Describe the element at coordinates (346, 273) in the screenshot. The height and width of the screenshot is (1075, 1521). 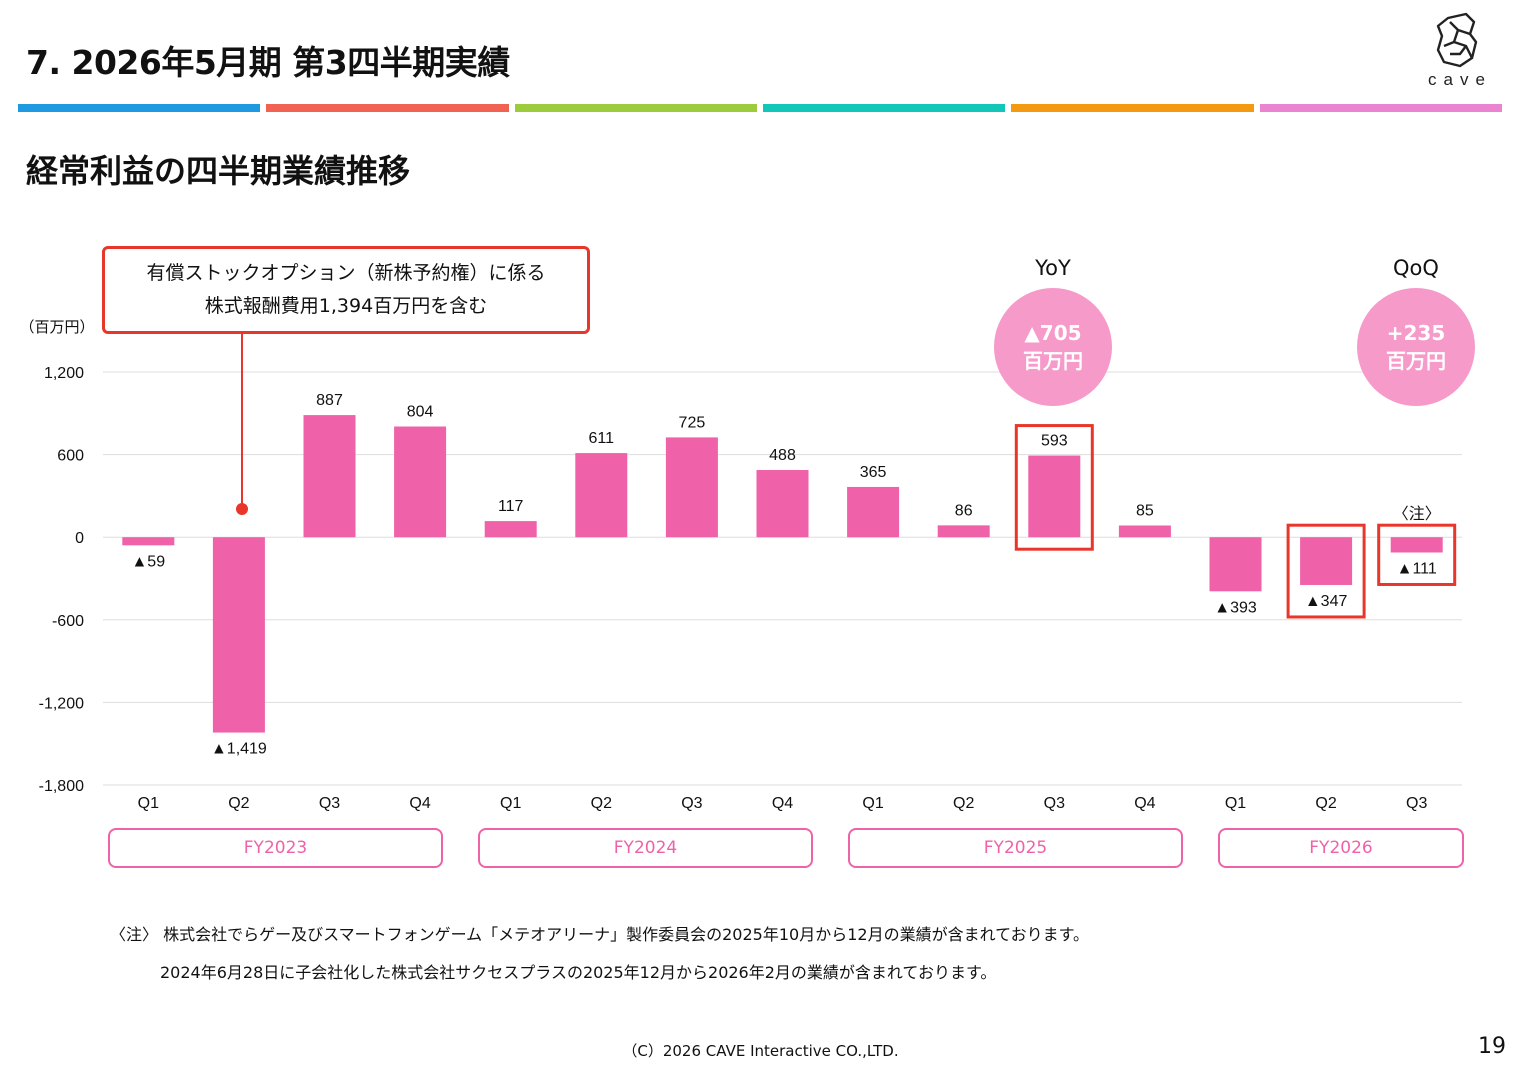
I see `callout-line-1: 有償ストックオプション（新株予約権）に係る` at that location.